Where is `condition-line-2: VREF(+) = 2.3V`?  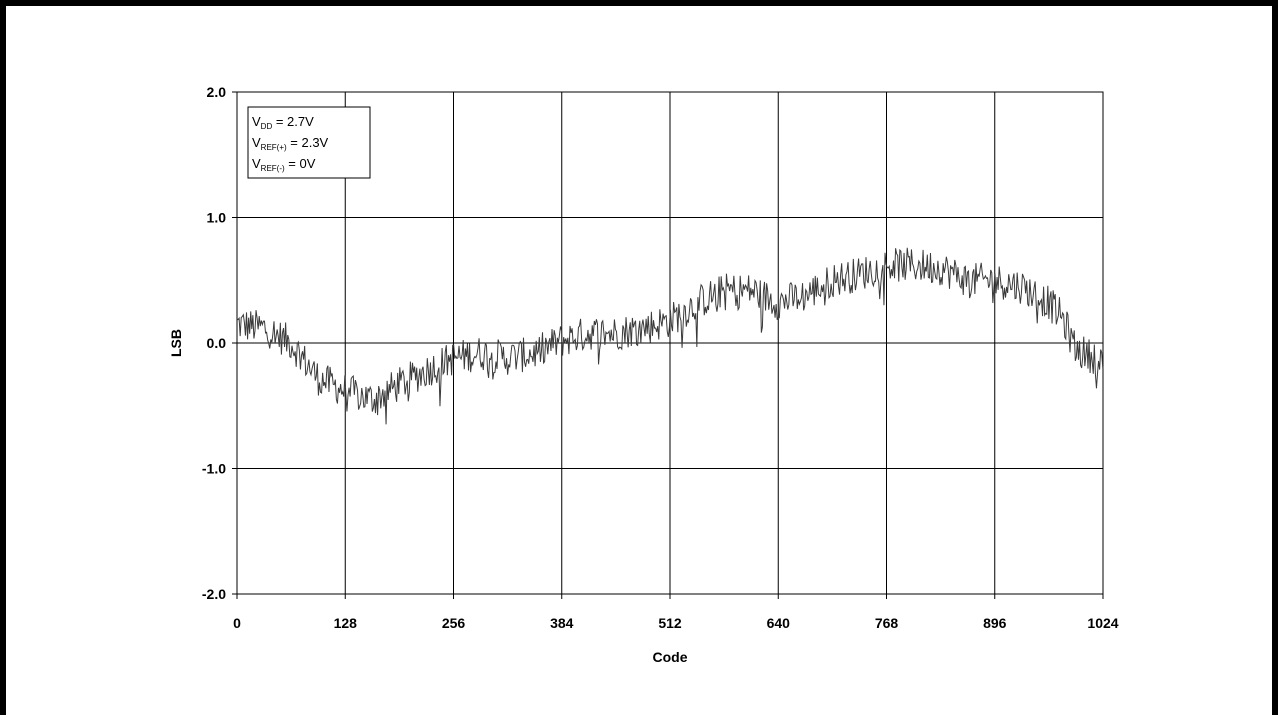
condition-line-2: VREF(+) = 2.3V is located at coordinates (290, 143).